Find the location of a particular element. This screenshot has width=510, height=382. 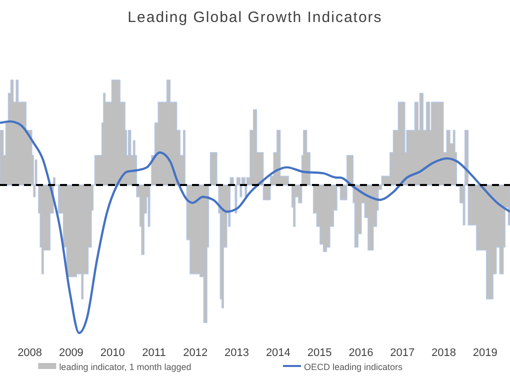

x-tick-label: 2008 is located at coordinates (30, 353).